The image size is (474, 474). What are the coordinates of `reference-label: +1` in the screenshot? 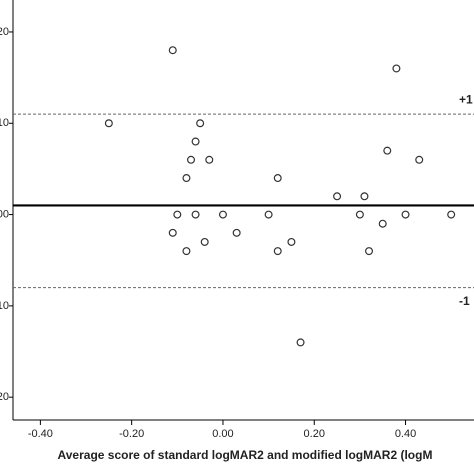 It's located at (466, 99).